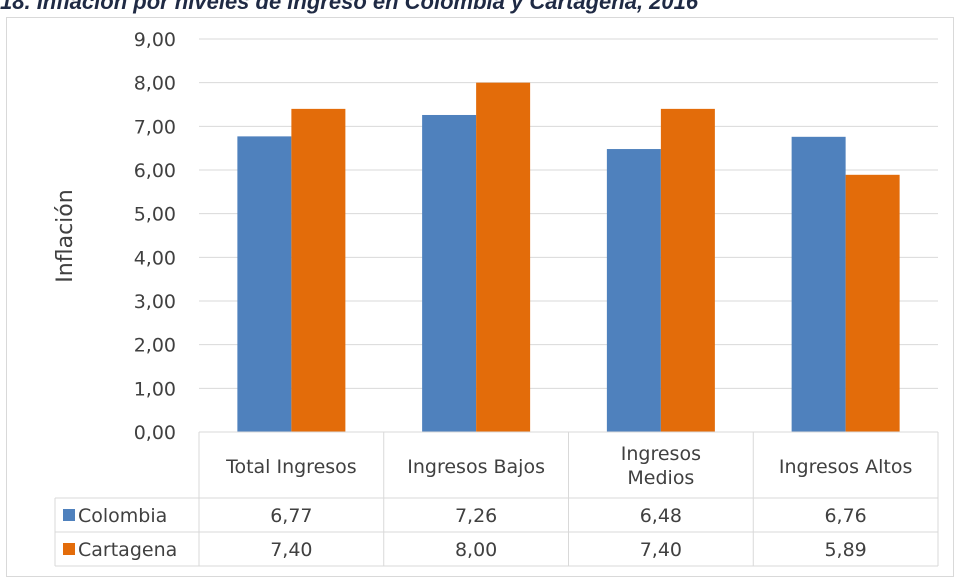 The width and height of the screenshot is (956, 579). What do you see at coordinates (476, 550) in the screenshot?
I see `data-label: 8,00` at bounding box center [476, 550].